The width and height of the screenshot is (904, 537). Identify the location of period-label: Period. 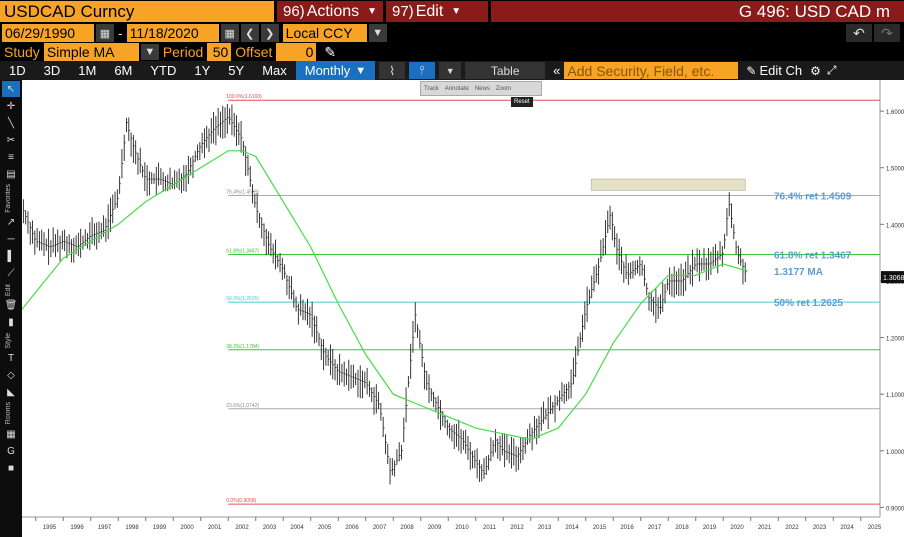
(183, 52).